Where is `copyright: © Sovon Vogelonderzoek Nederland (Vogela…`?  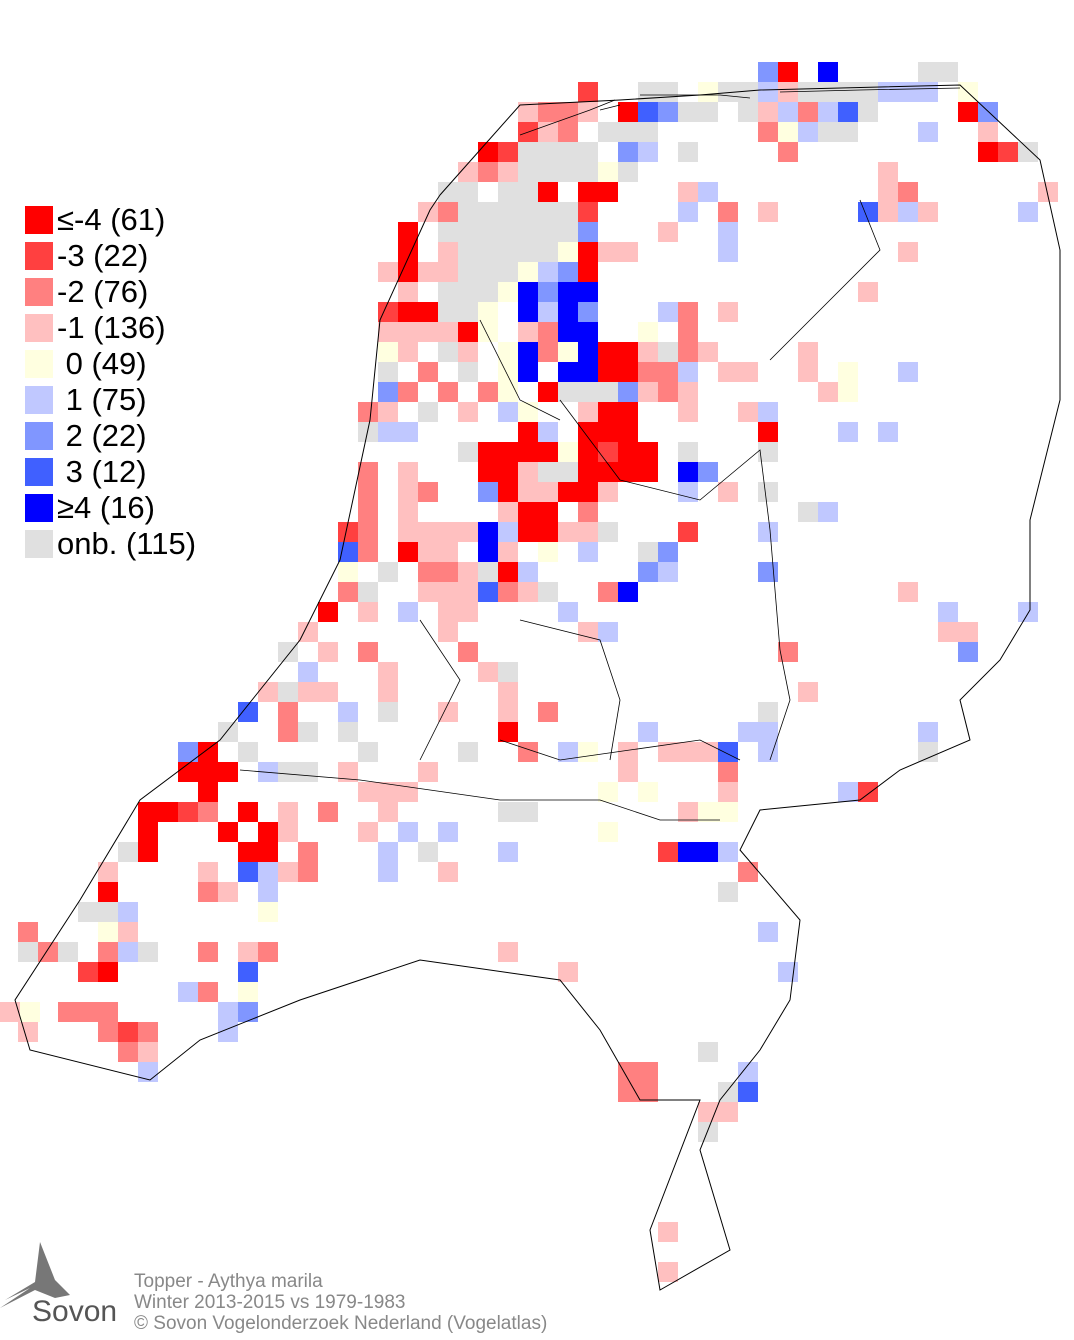 copyright: © Sovon Vogelonderzoek Nederland (Vogela… is located at coordinates (341, 1323).